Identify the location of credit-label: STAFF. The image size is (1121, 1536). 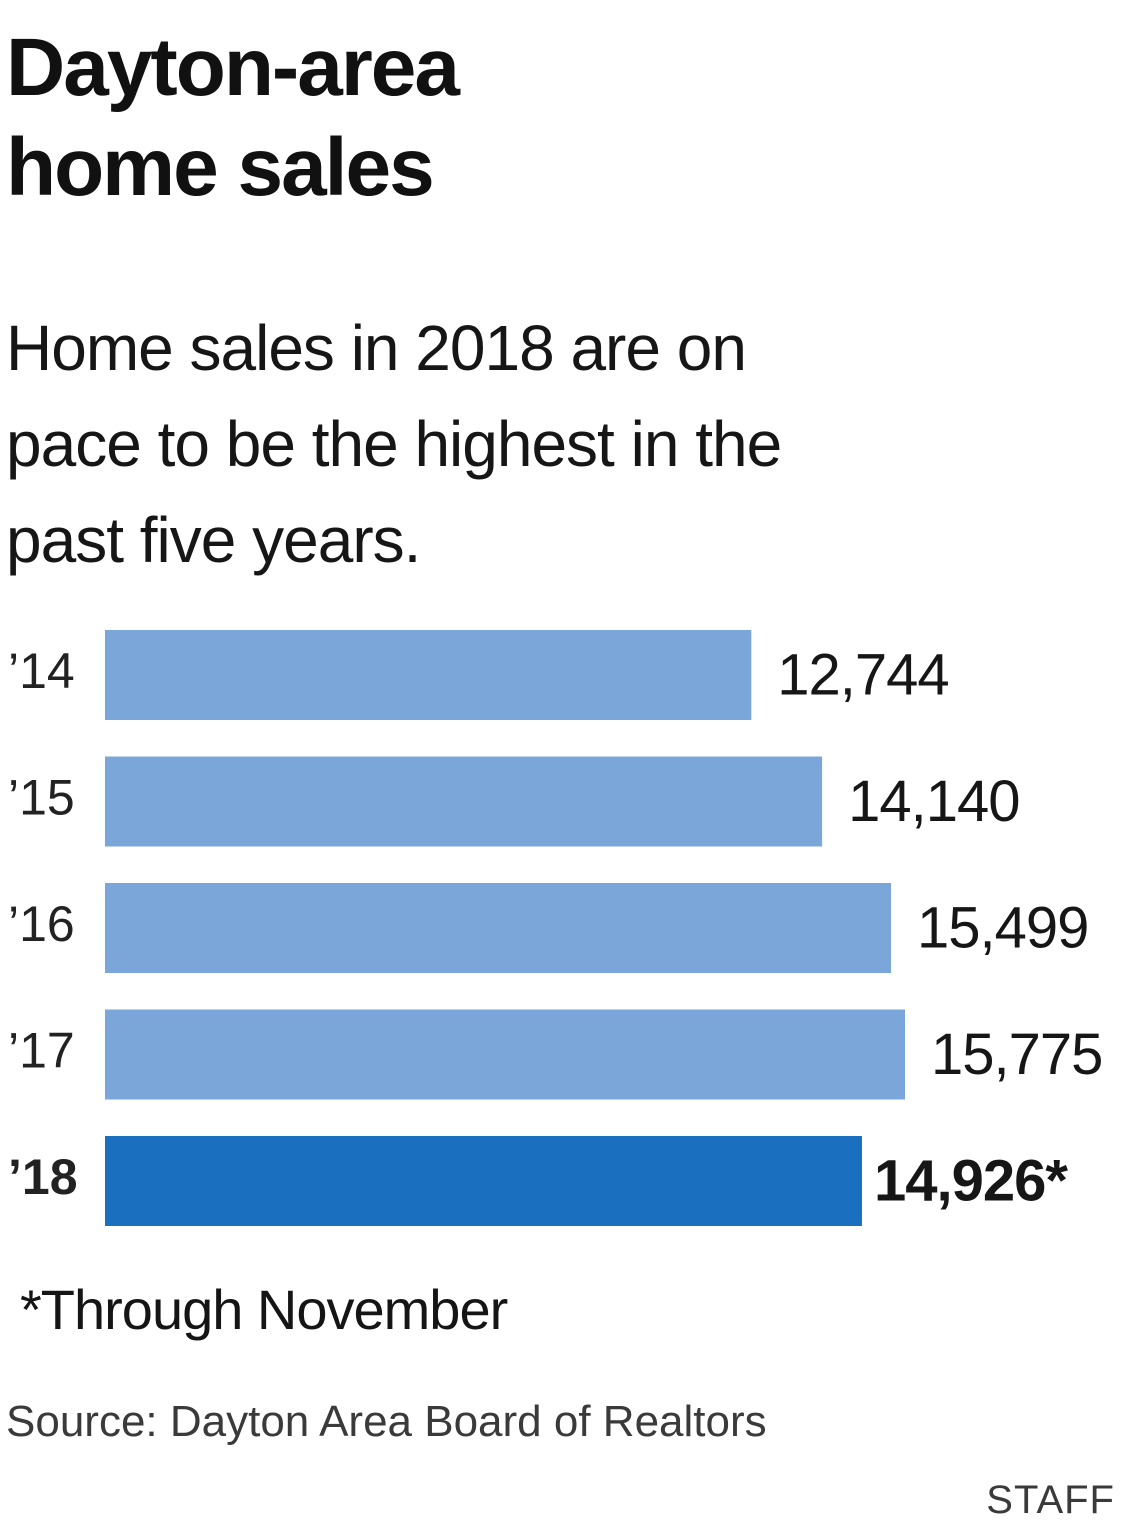
(1050, 1500).